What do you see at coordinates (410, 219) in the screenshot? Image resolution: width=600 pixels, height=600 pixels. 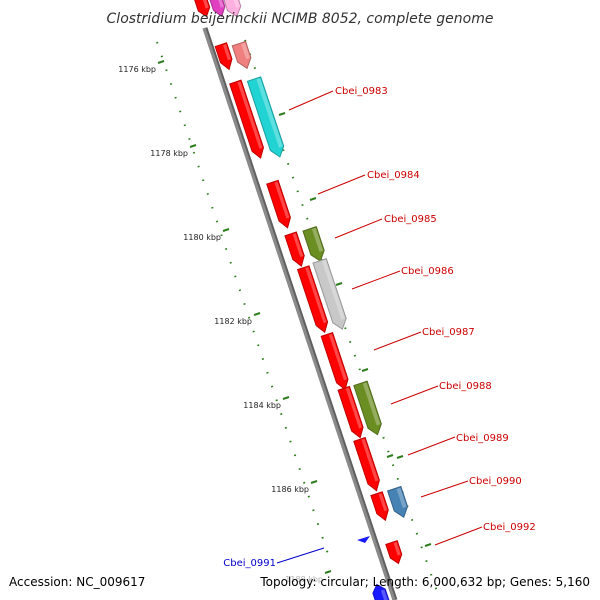 I see `gene-label: Cbei_0985` at bounding box center [410, 219].